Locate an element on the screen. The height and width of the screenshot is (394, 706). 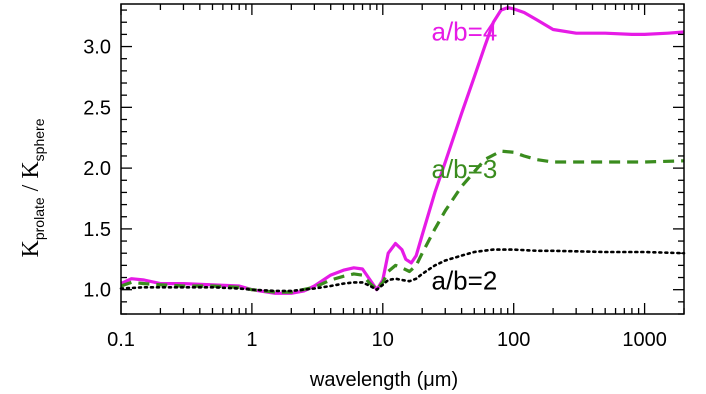
x-tick-label: 0.1 is located at coordinates (121, 340).